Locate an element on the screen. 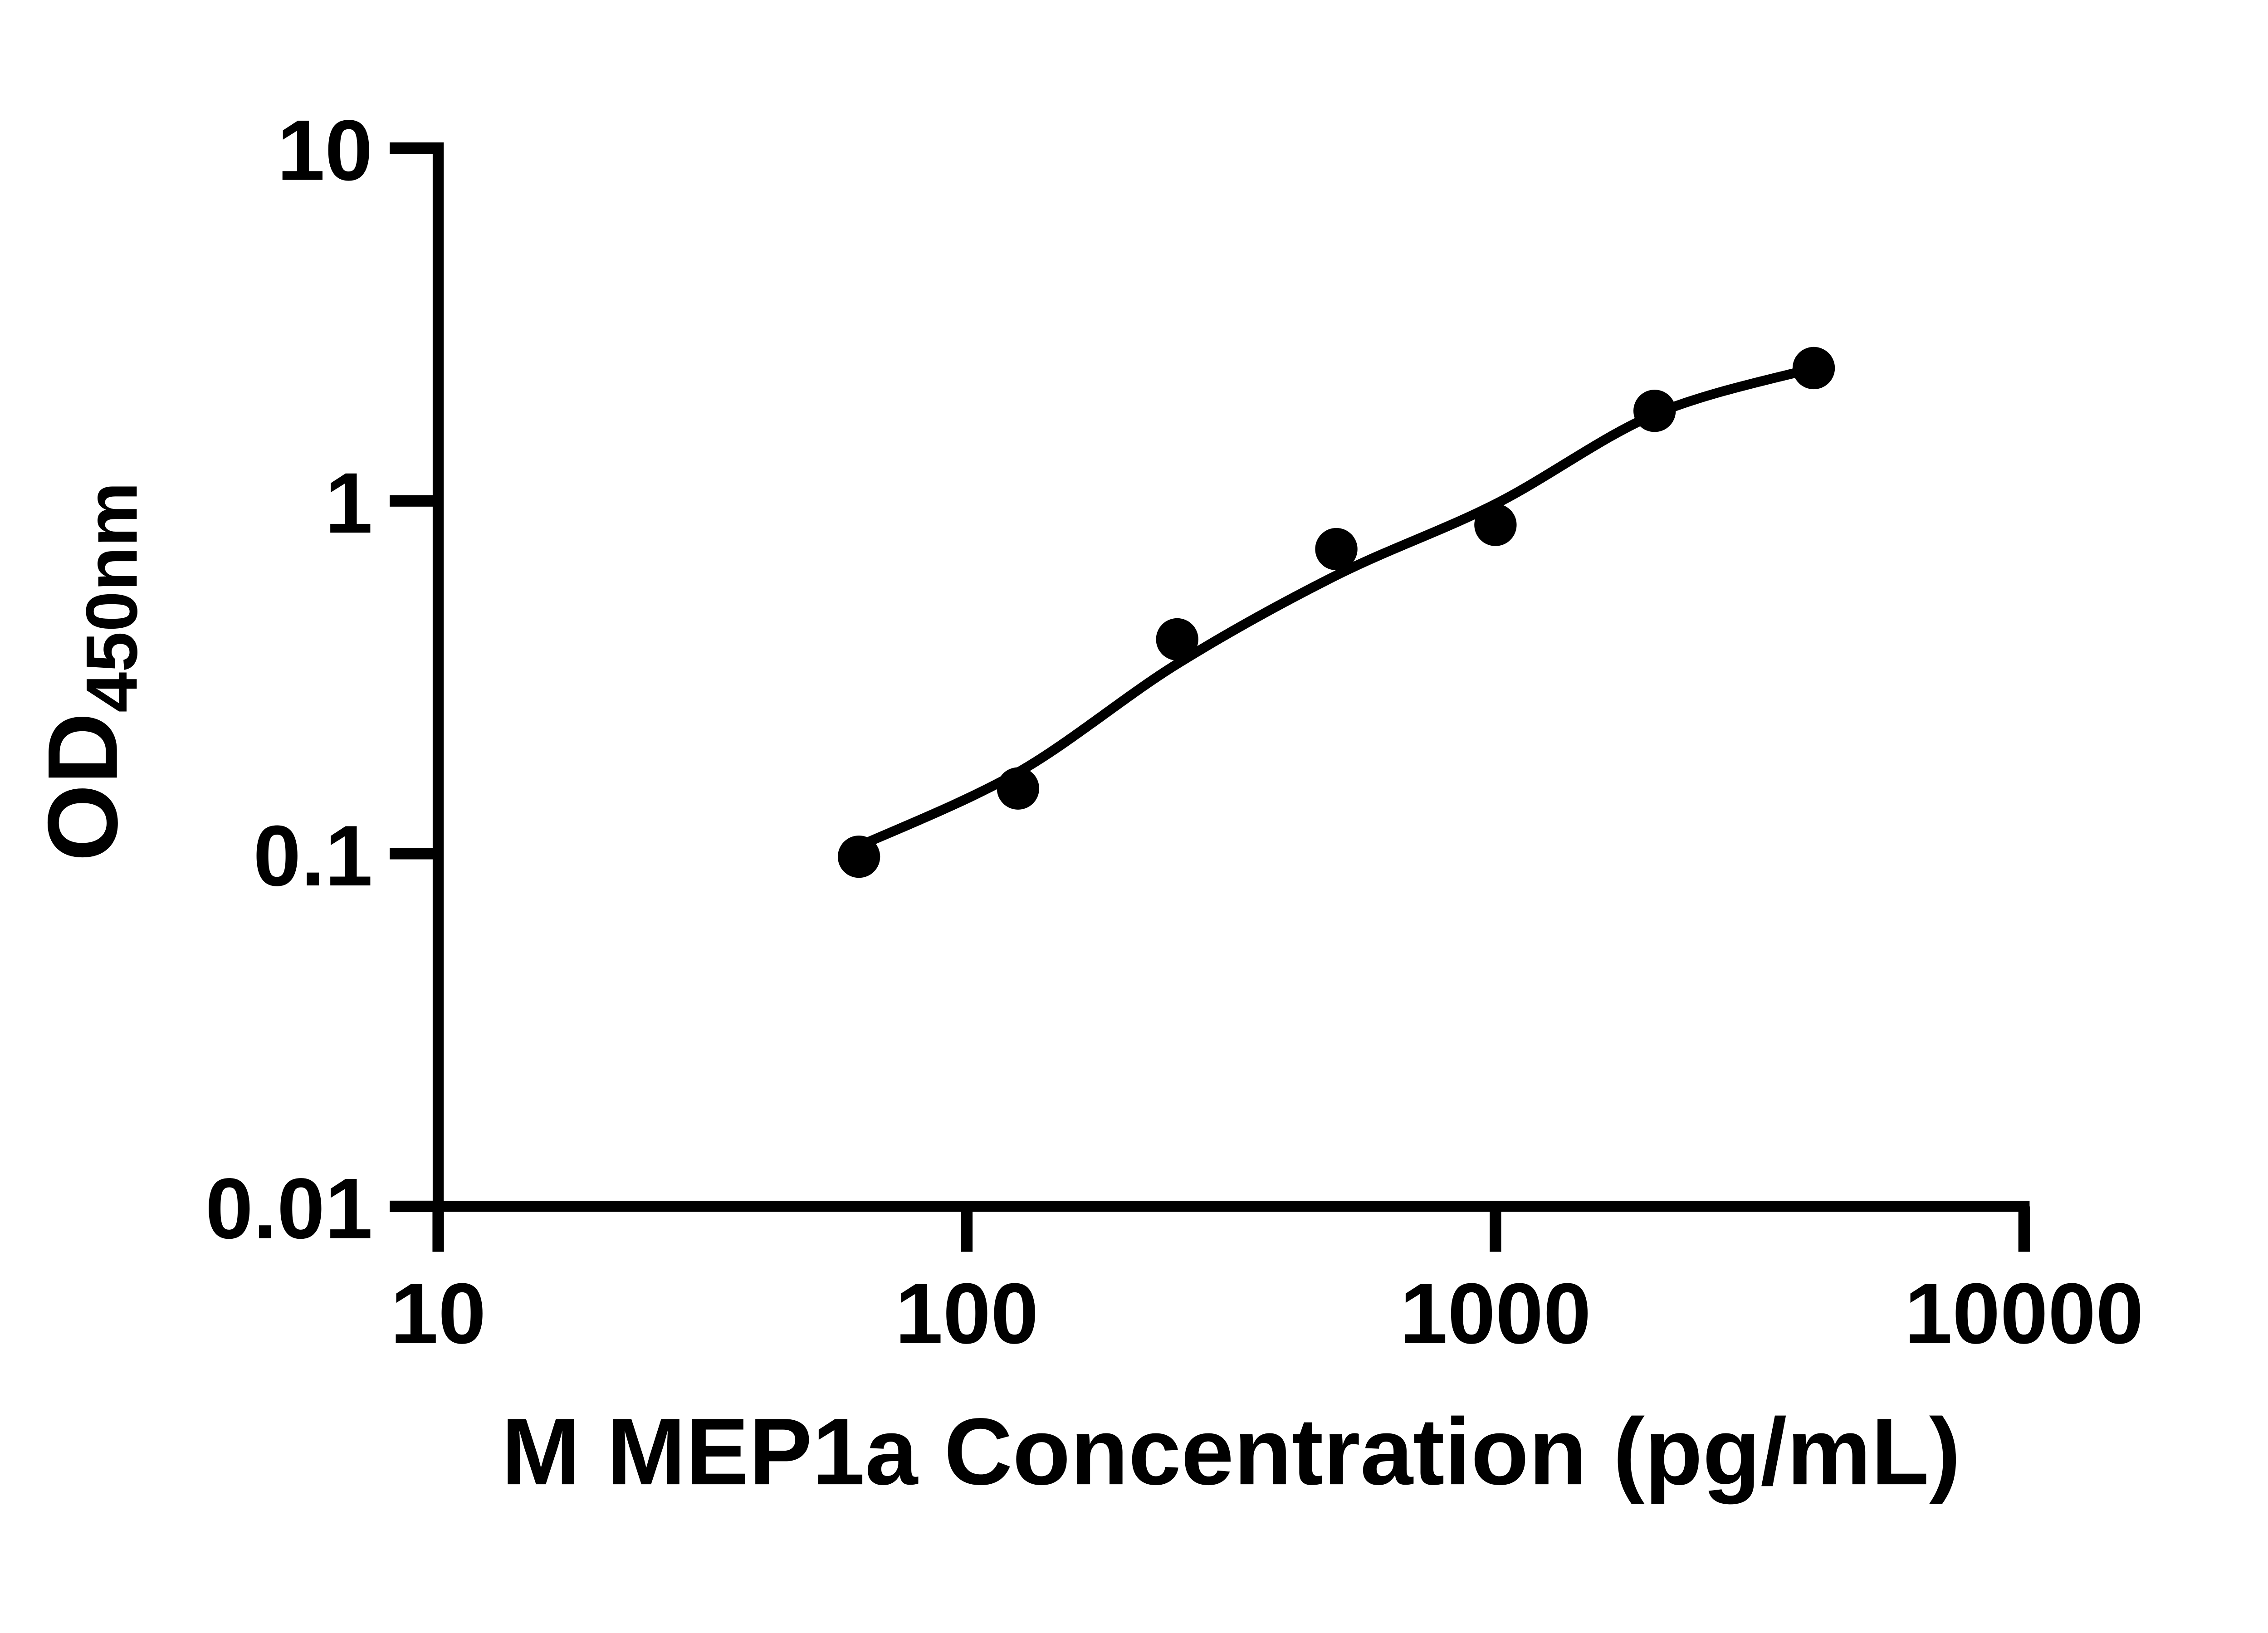 The width and height of the screenshot is (2268, 1633). data-point-x62.5 is located at coordinates (859, 856).